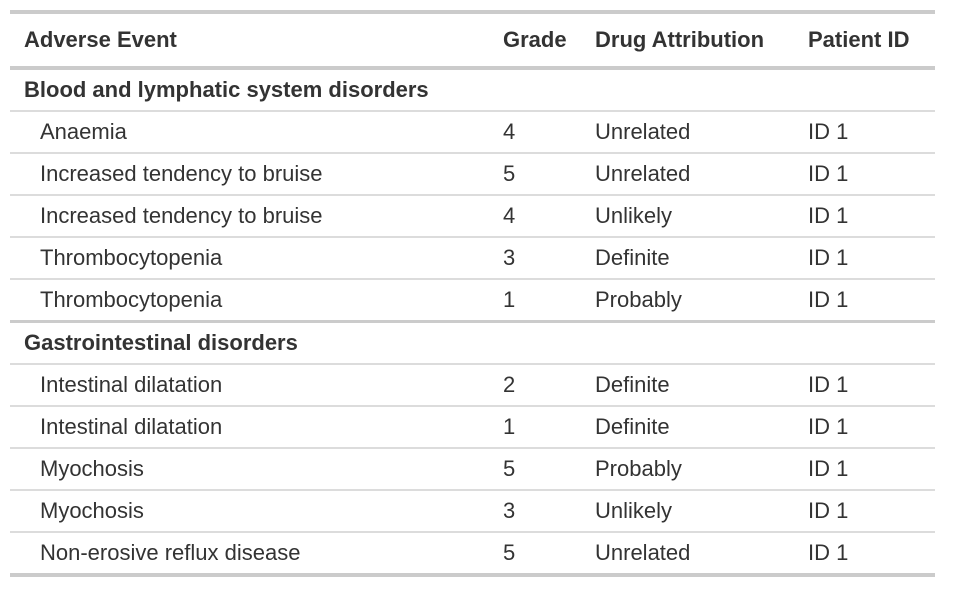 The width and height of the screenshot is (956, 602). What do you see at coordinates (472, 300) in the screenshot?
I see `table-row: Thrombocytopenia 1 Probably ID 1` at bounding box center [472, 300].